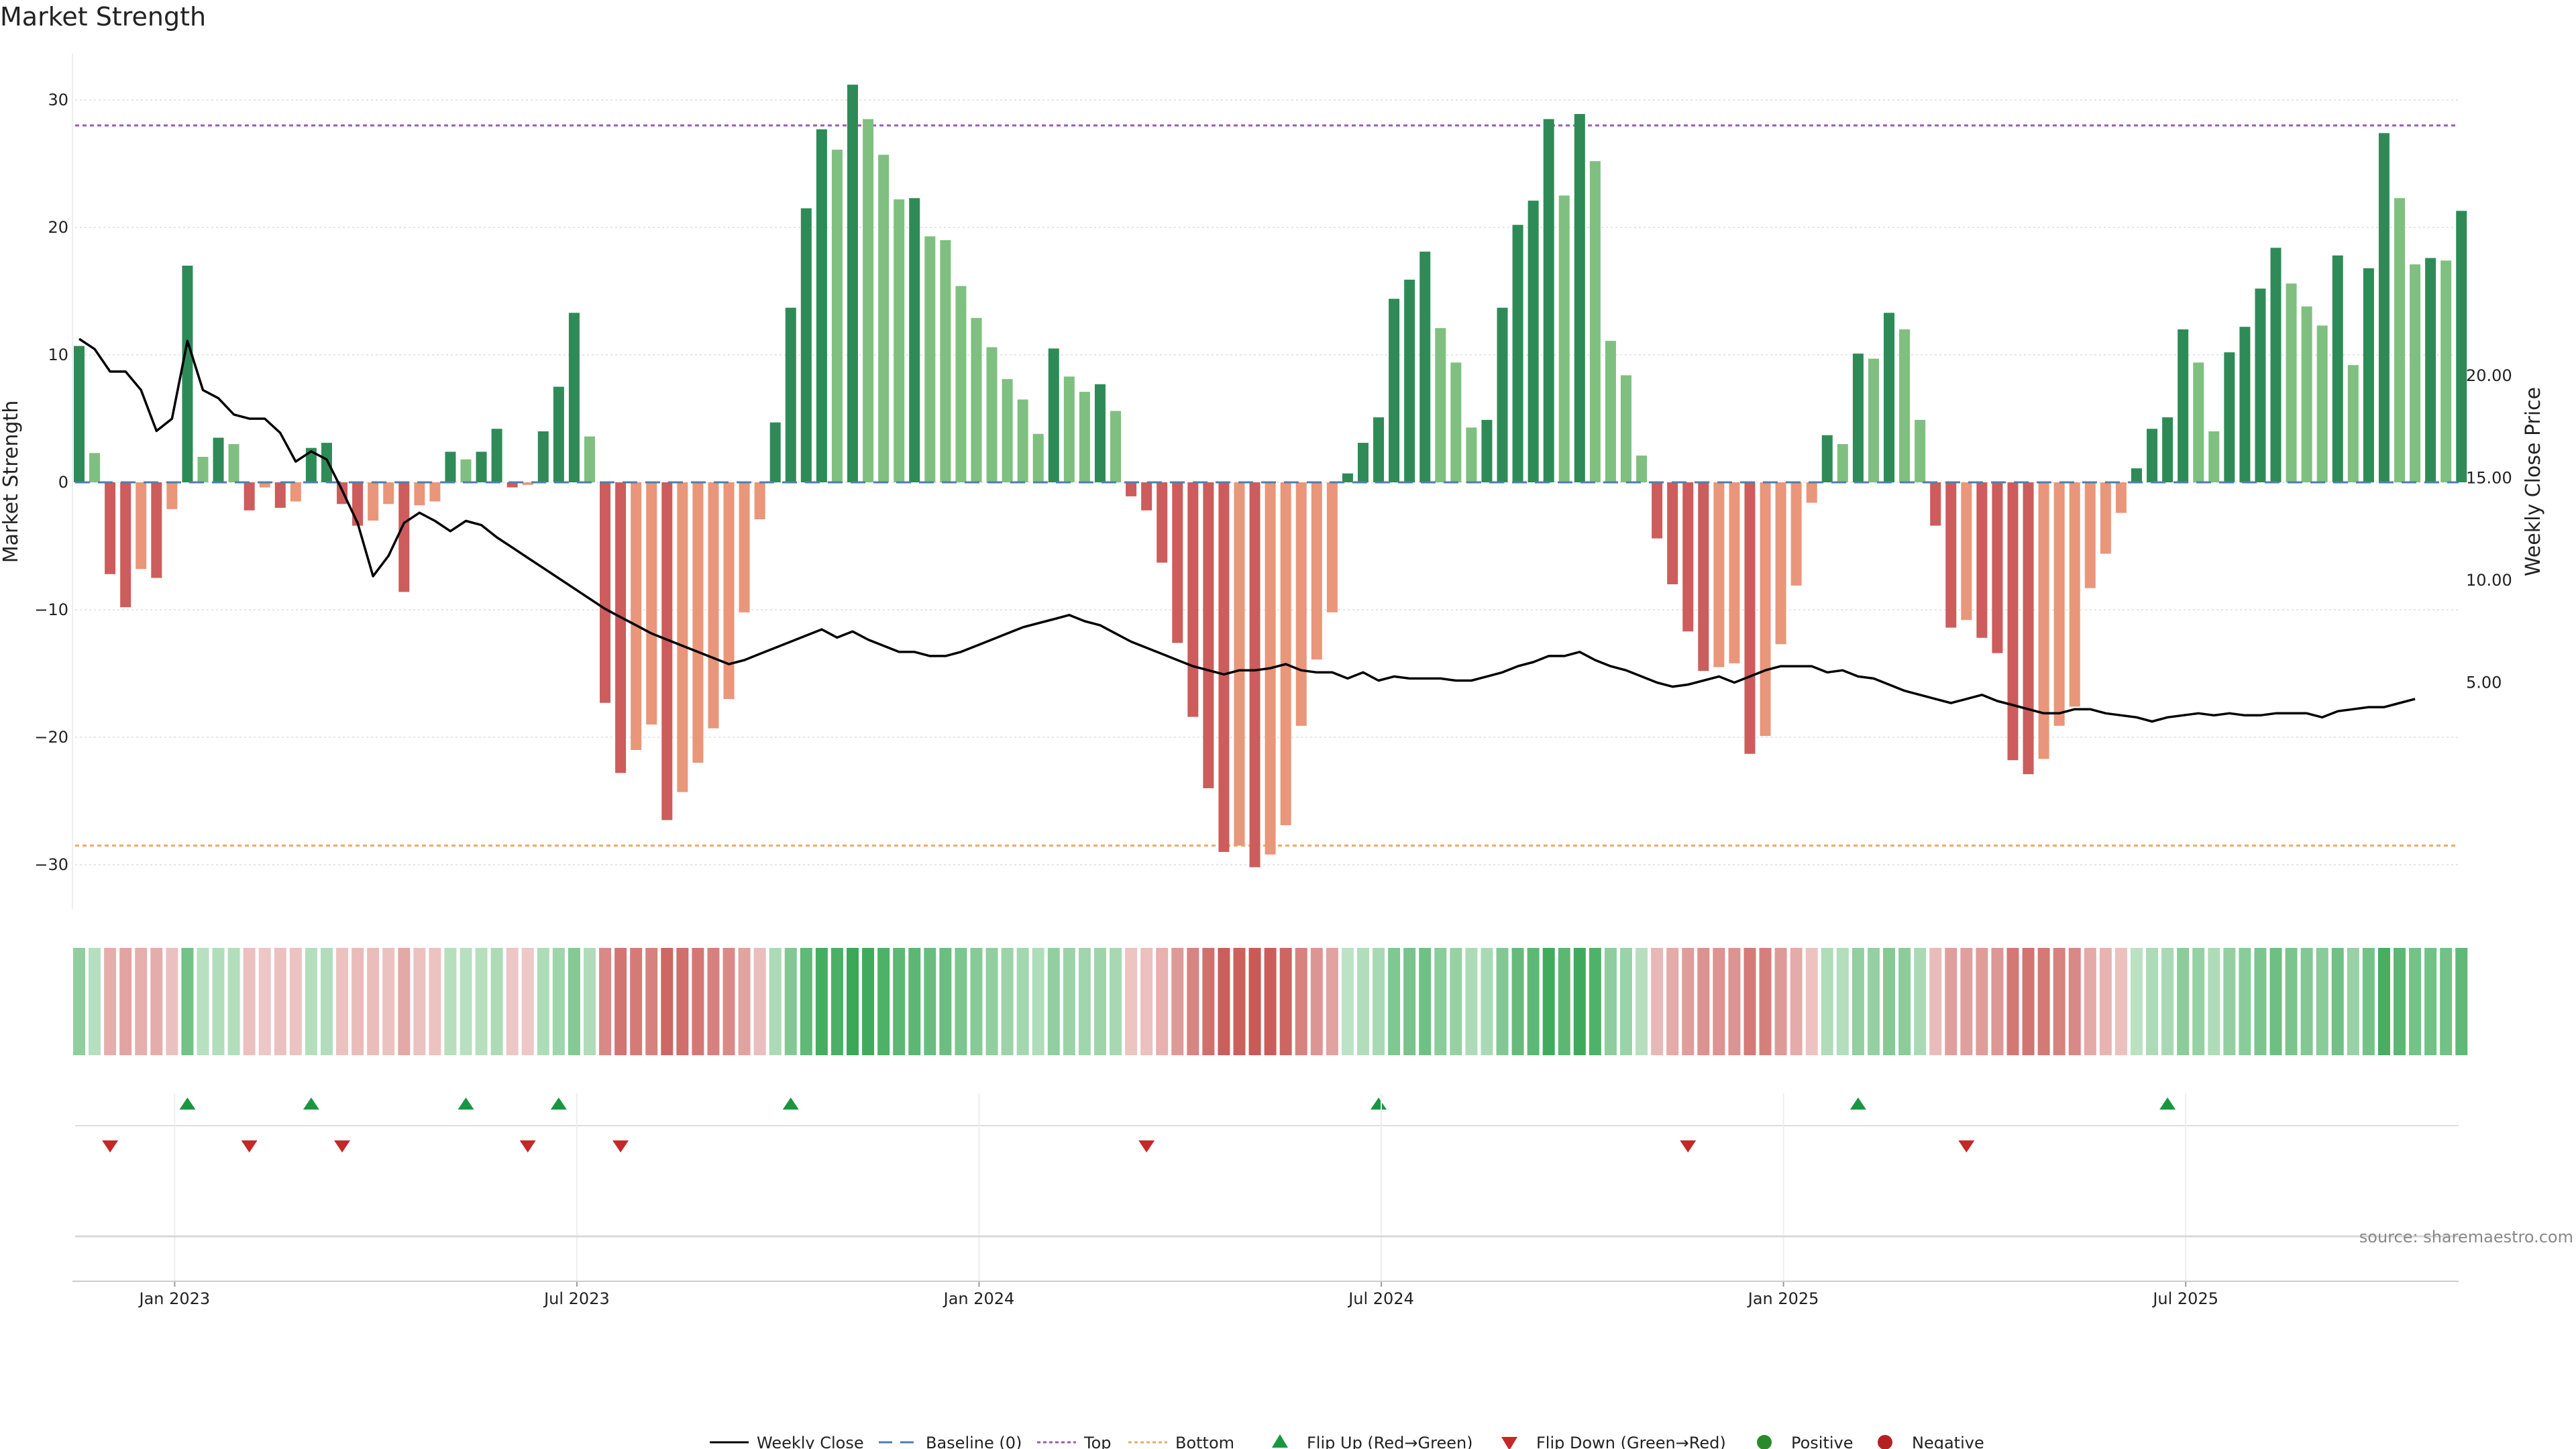 The height and width of the screenshot is (1449, 2576). I want to click on y-tick-label-left: −20, so click(51, 737).